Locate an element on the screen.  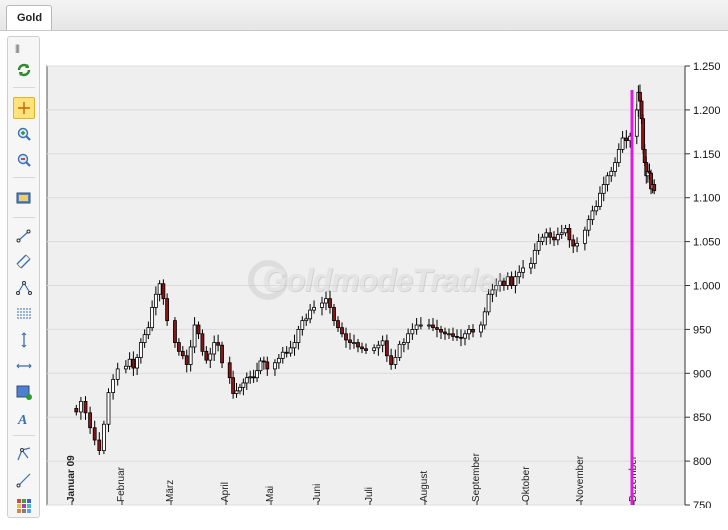
vertical-line-icon is located at coordinates (24, 340).